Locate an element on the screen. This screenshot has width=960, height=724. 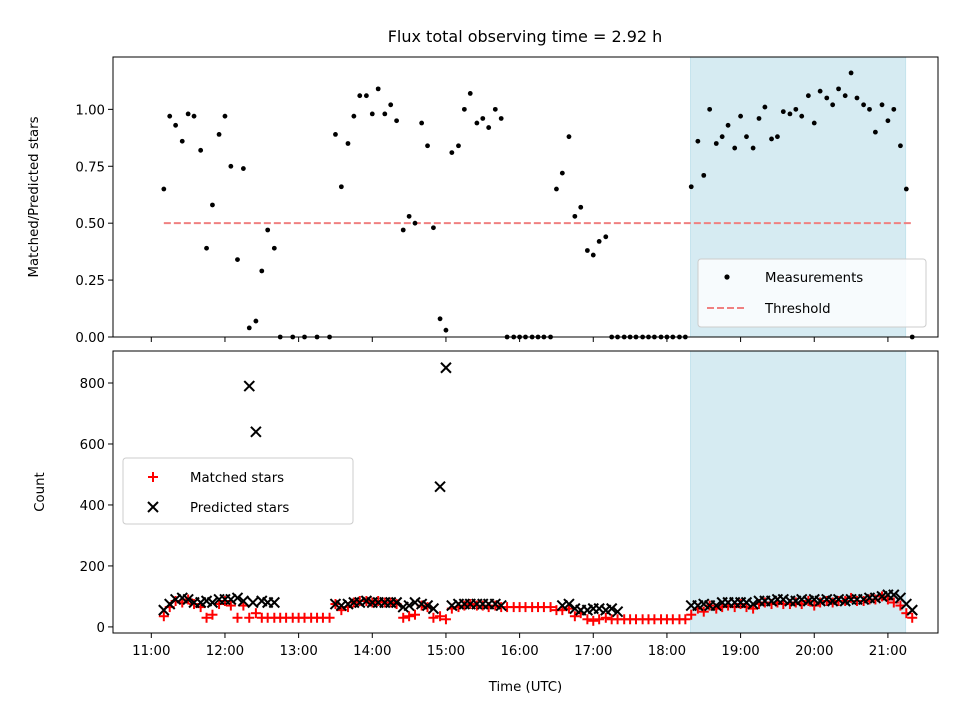
bottom-legend: Matched stars Predicted stars is located at coordinates (238, 491).